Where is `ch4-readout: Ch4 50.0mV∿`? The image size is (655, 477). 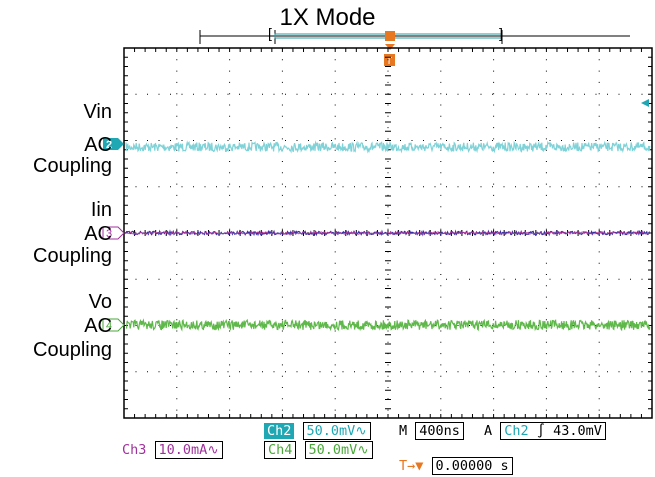
ch4-readout: Ch4 50.0mV∿ is located at coordinates (318, 450).